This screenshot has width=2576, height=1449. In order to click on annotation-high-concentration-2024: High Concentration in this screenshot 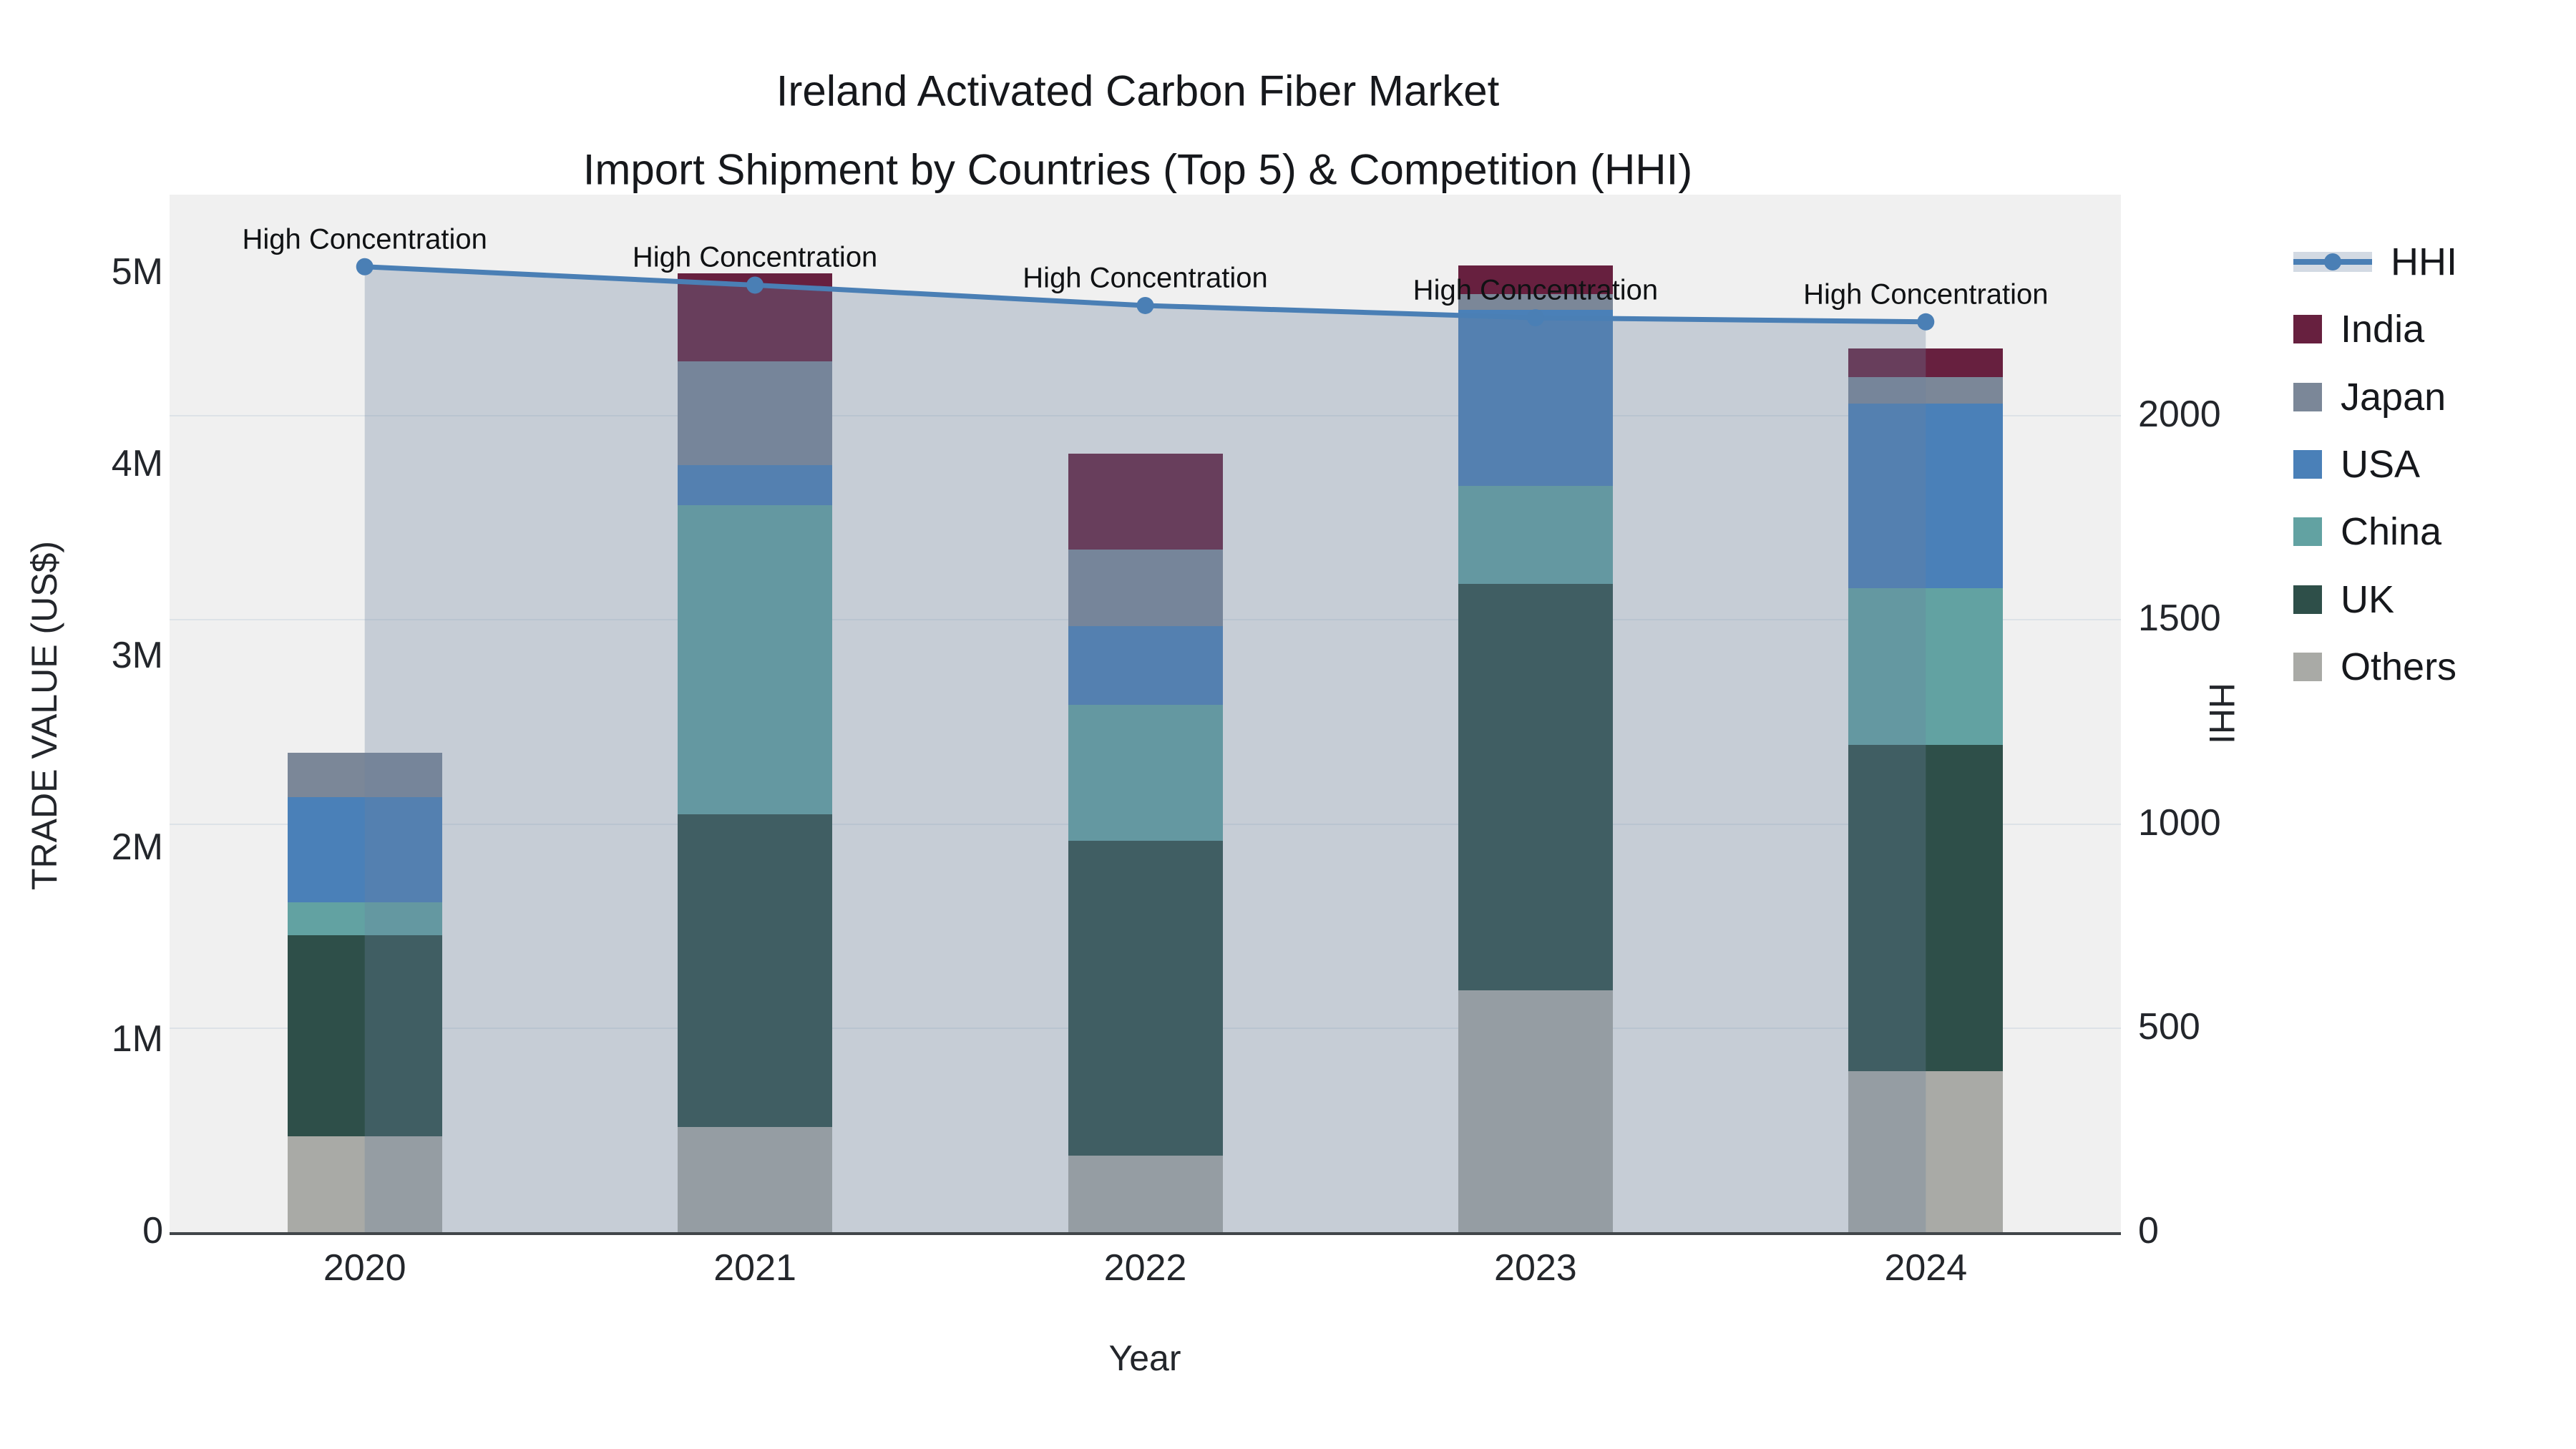, I will do `click(1926, 294)`.